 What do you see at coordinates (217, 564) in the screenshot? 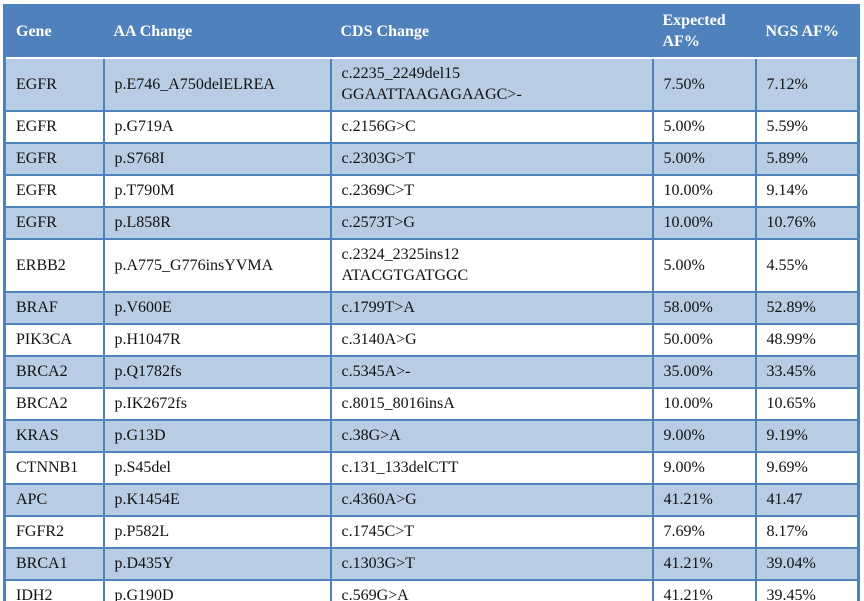
I see `aa-change-cell: p.D435Y` at bounding box center [217, 564].